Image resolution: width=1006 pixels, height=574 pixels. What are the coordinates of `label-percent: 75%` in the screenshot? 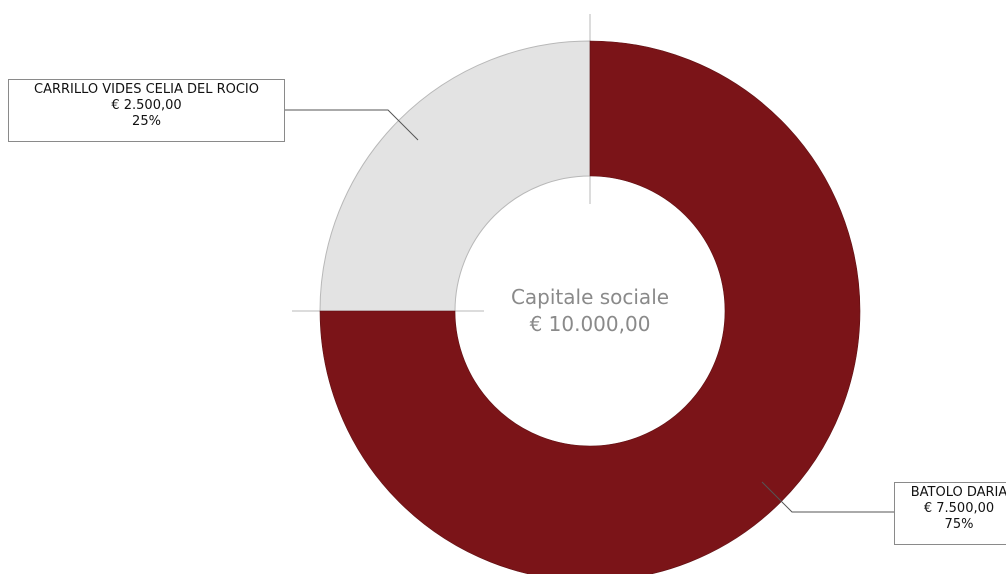 It's located at (959, 524).